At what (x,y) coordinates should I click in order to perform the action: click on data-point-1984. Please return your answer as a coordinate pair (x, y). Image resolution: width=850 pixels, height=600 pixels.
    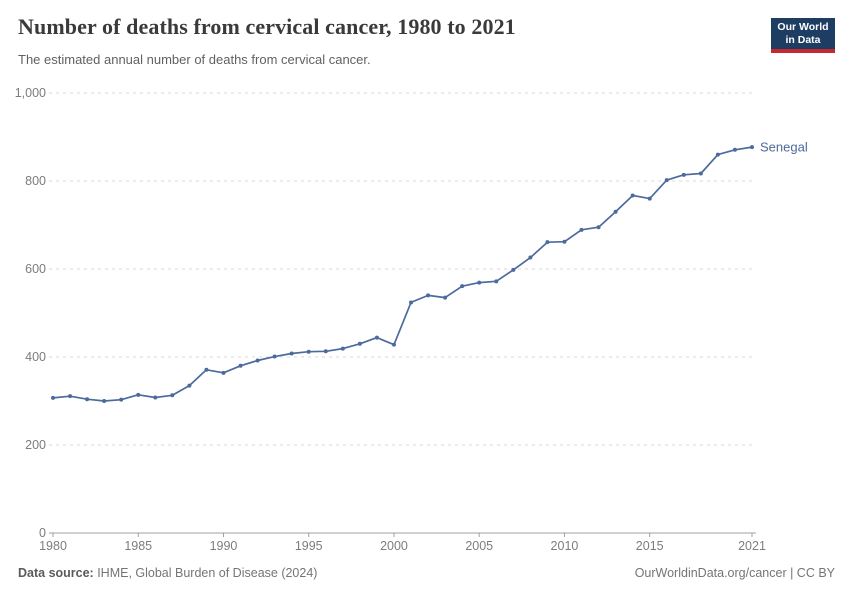
    Looking at the image, I should click on (121, 399).